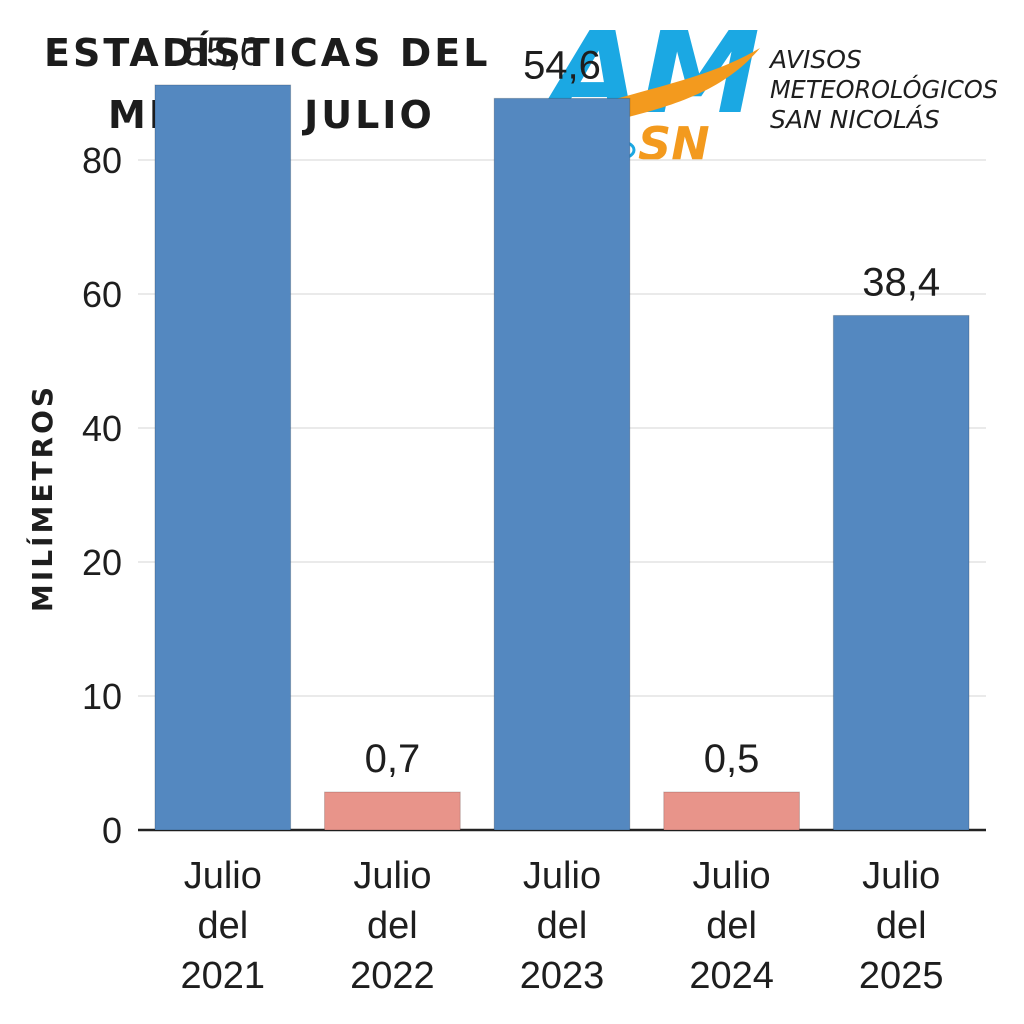 This screenshot has height=1024, width=1024. Describe the element at coordinates (901, 282) in the screenshot. I see `data-label: 38,4` at that location.